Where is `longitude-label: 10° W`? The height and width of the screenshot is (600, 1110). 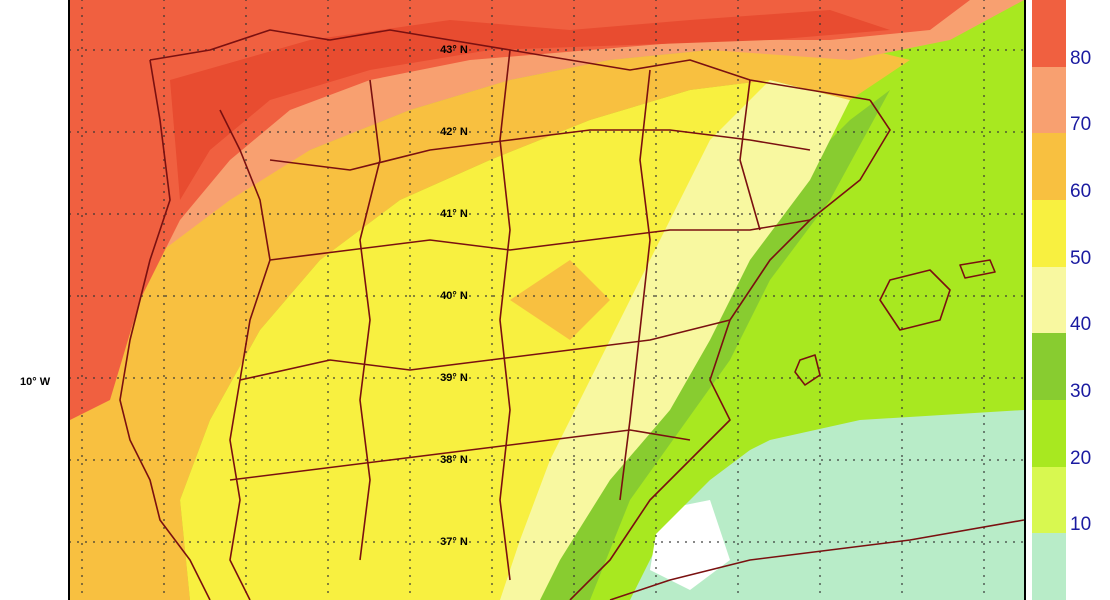
longitude-label: 10° W is located at coordinates (35, 382).